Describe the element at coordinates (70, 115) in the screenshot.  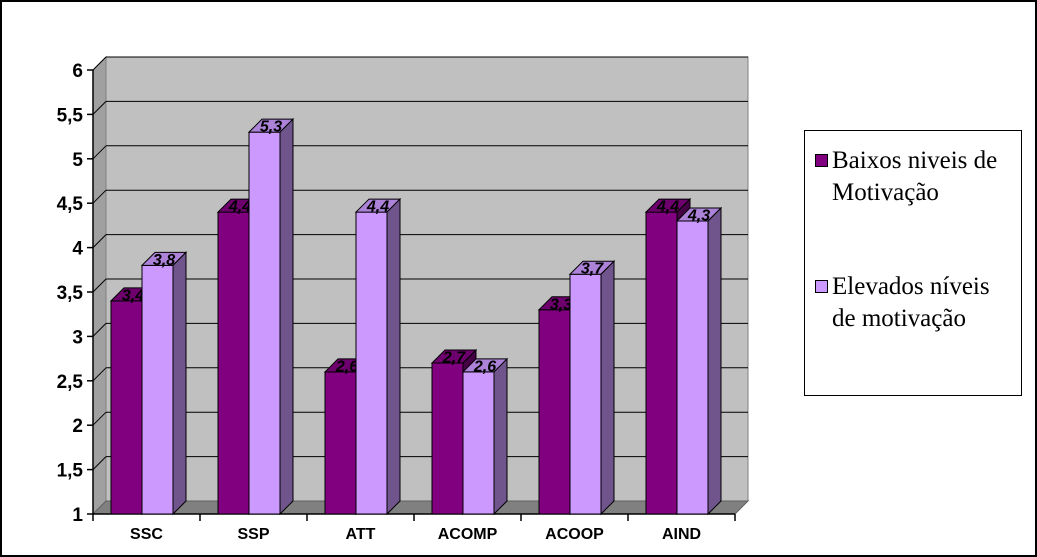
I see `y-tick-label: 5,5` at that location.